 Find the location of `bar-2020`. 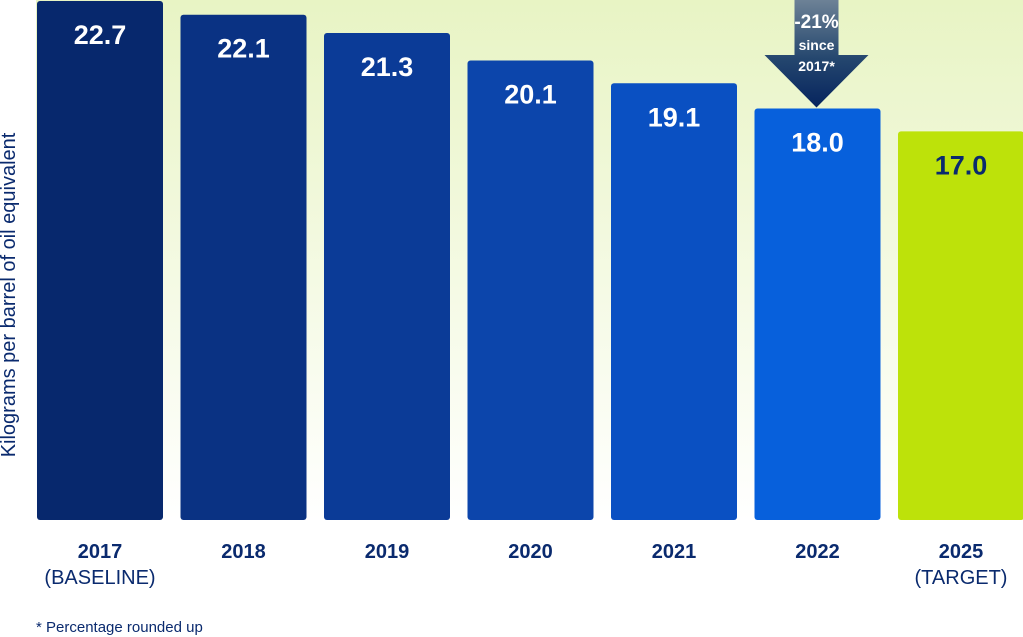

bar-2020 is located at coordinates (530, 290).